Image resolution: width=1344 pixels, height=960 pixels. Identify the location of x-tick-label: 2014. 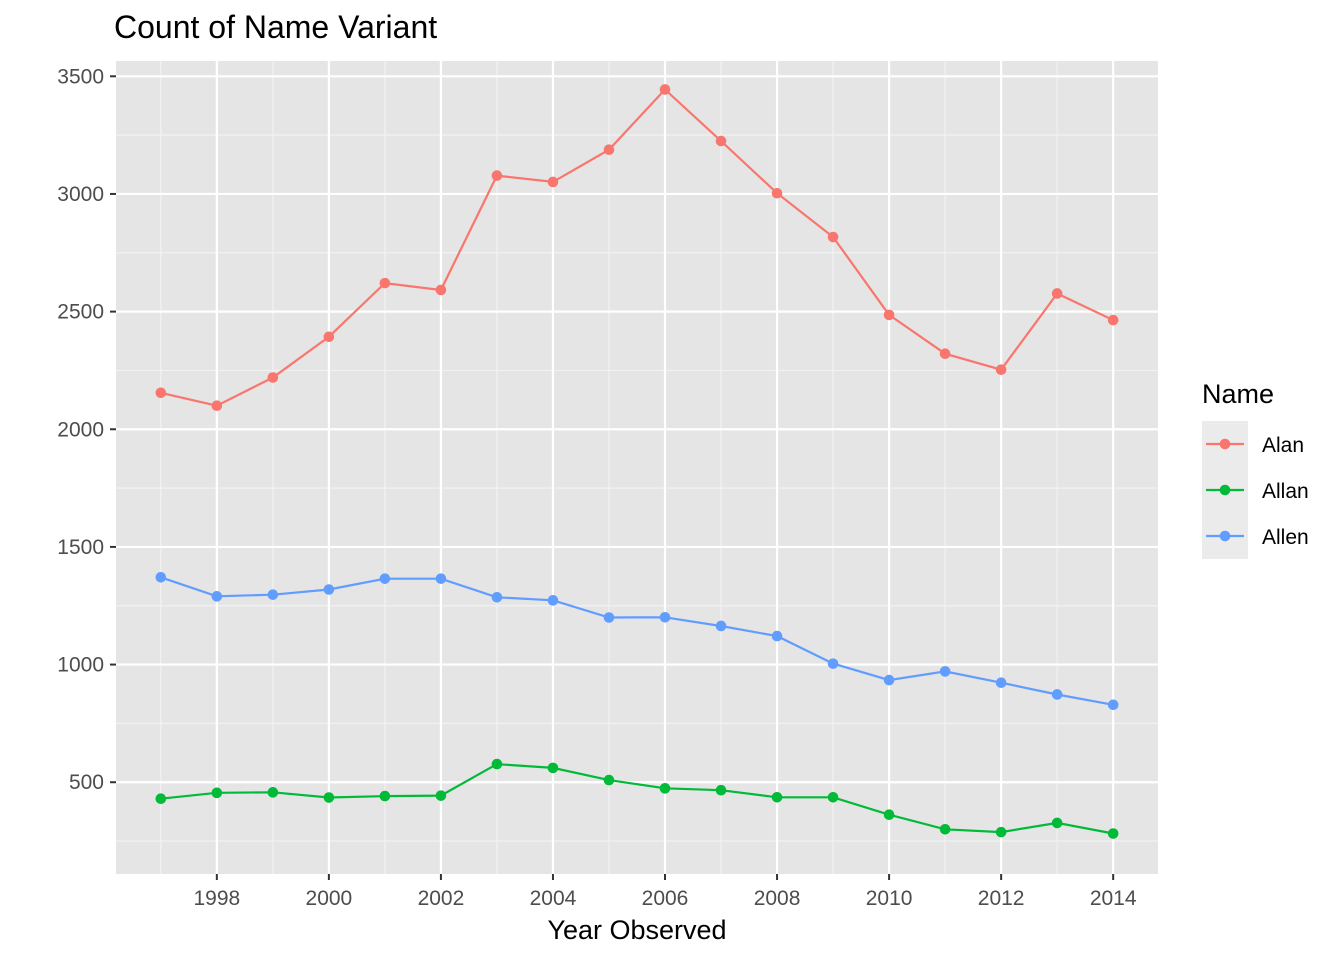
(1113, 898).